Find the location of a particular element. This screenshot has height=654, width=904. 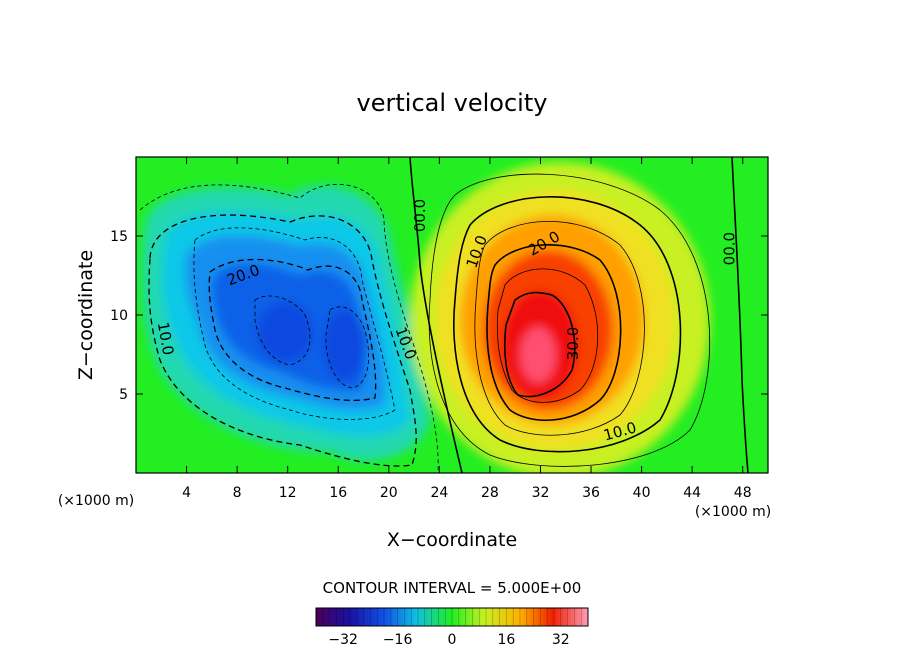

colorbar-gradient is located at coordinates (452, 617).